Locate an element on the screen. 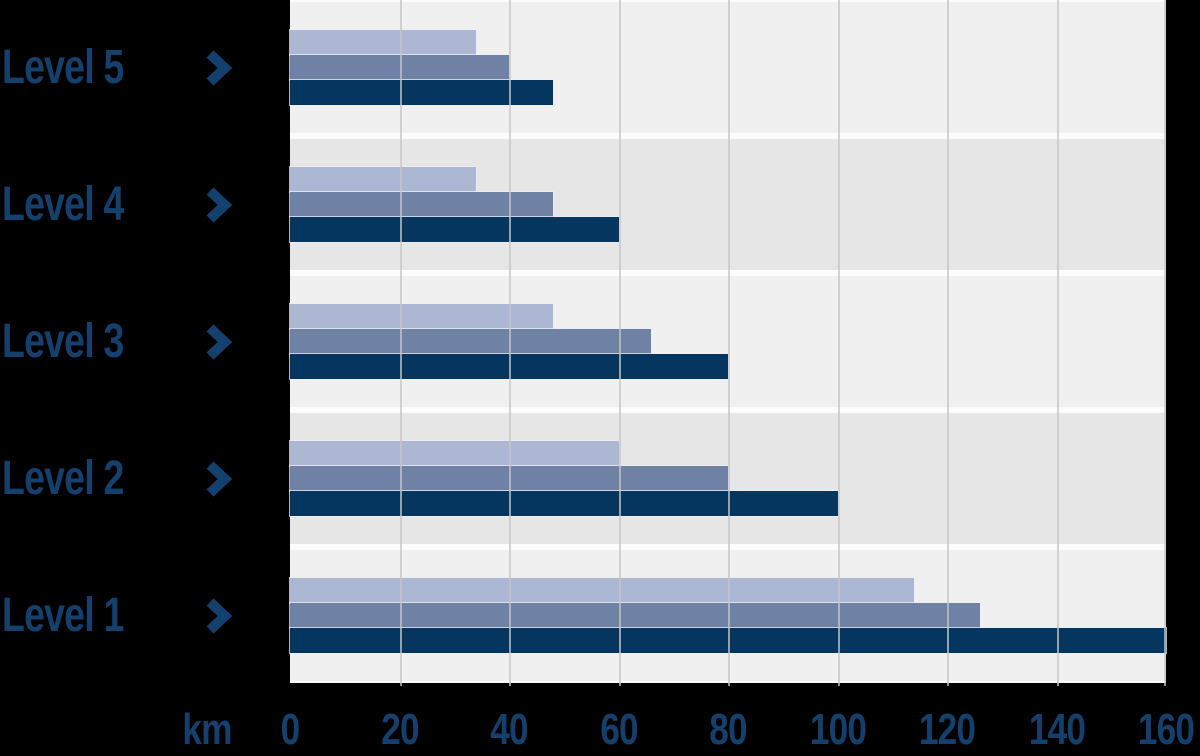  x-tick-label: 40 is located at coordinates (509, 729).